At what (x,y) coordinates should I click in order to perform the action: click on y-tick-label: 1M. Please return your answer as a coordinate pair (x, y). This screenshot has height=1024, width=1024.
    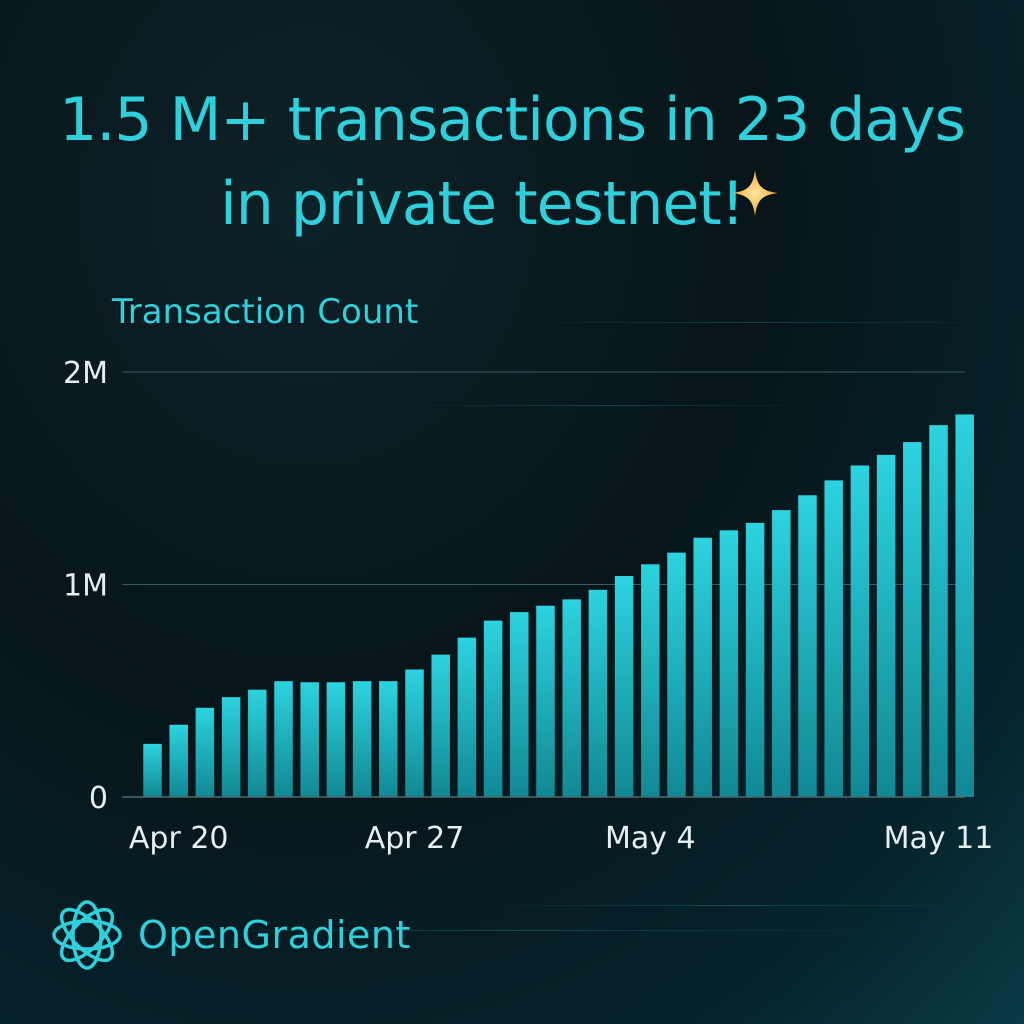
    Looking at the image, I should click on (85, 586).